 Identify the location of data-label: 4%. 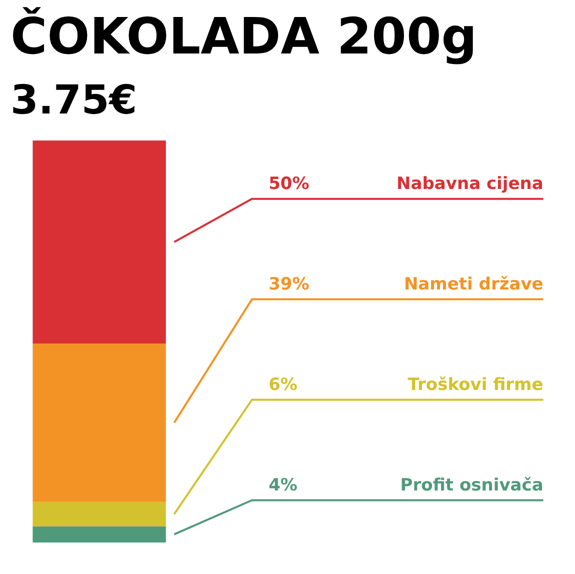
(283, 485).